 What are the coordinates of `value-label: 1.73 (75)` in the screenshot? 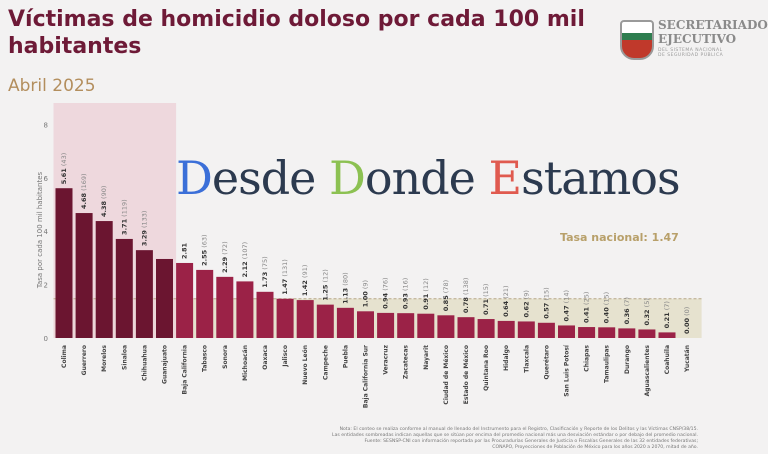 It's located at (265, 271).